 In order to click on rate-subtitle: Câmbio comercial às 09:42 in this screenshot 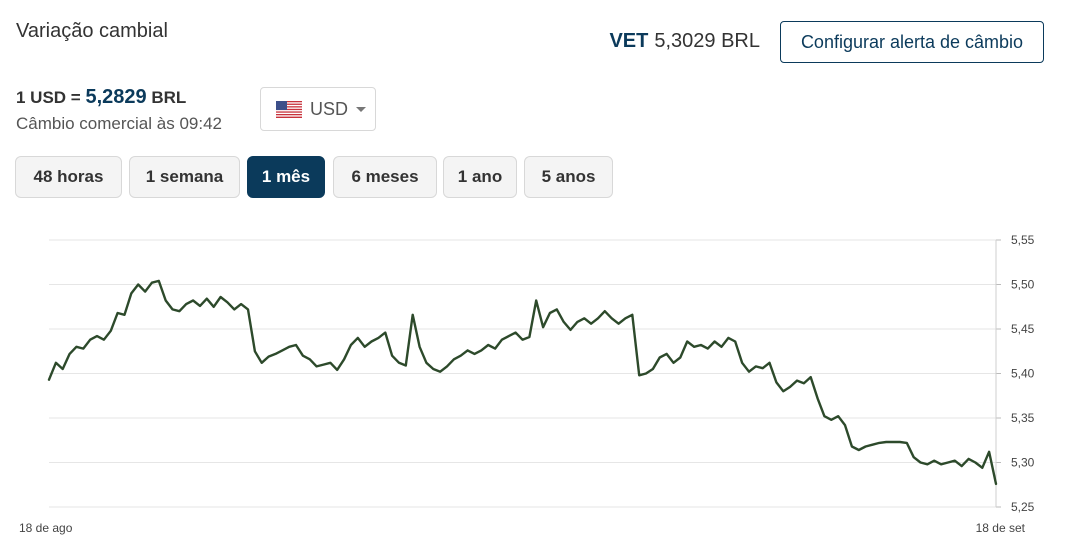, I will do `click(119, 123)`.